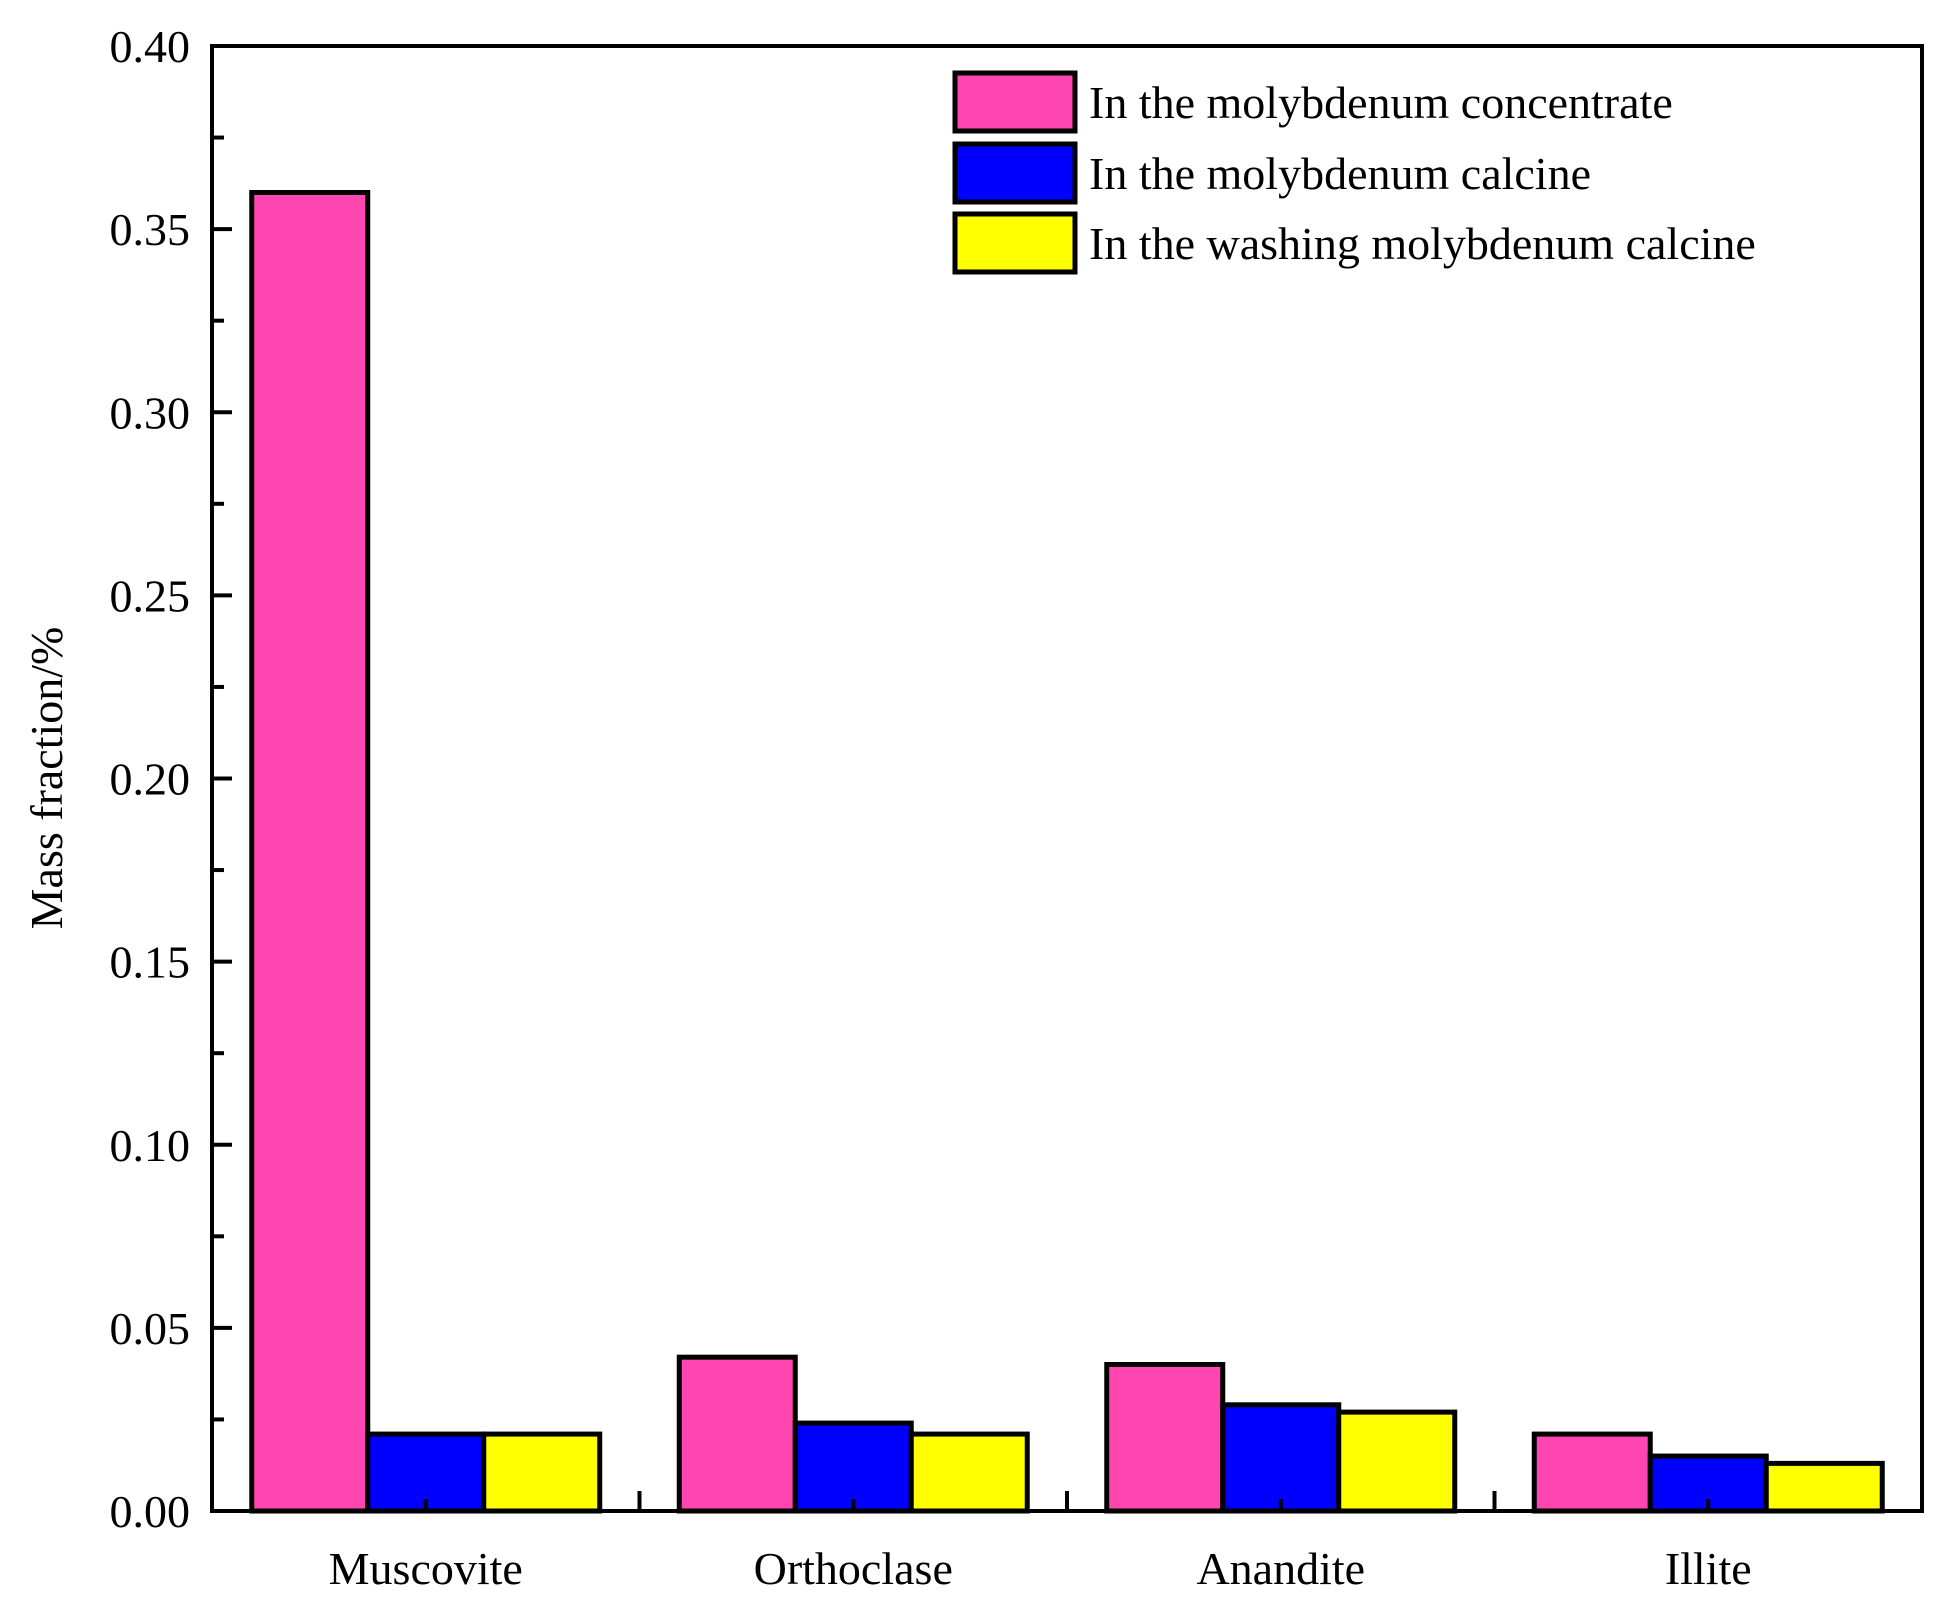 Image resolution: width=1951 pixels, height=1600 pixels. I want to click on y-tick-label: 0.20, so click(150, 779).